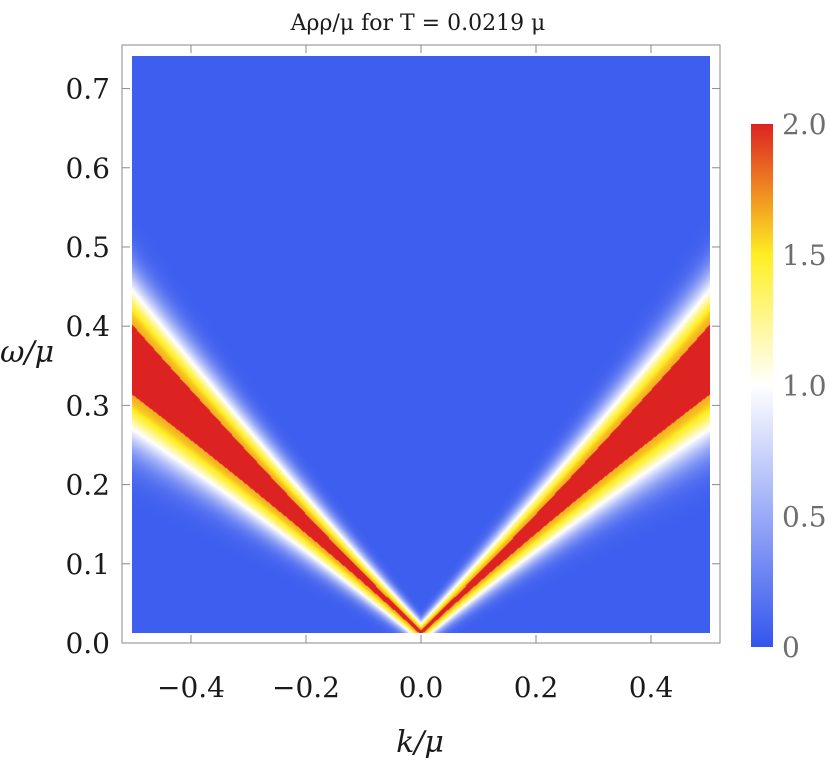 This screenshot has width=830, height=768. Describe the element at coordinates (804, 124) in the screenshot. I see `colorbar-tick-label: 2.0` at that location.